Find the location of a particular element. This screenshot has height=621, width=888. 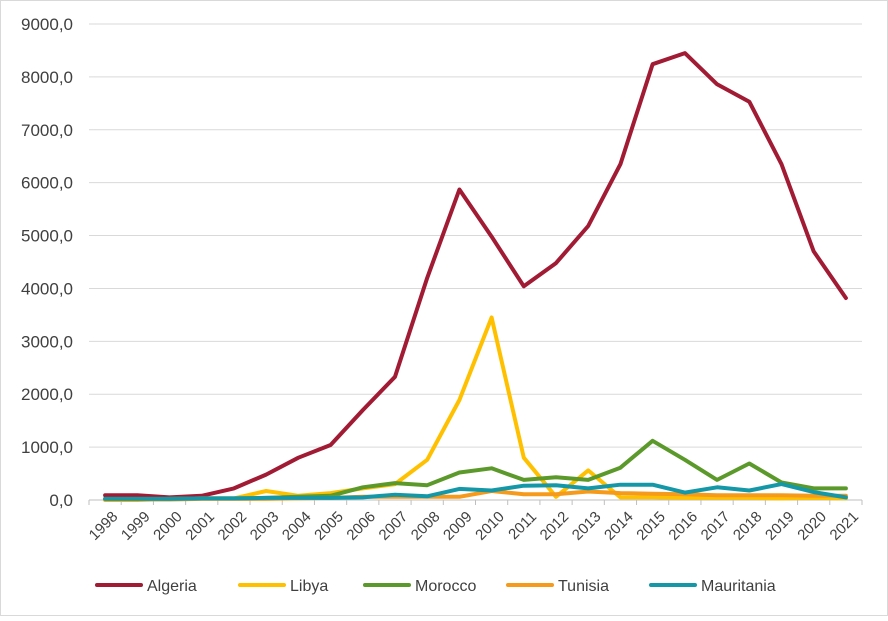

x-tick-label: 2002 is located at coordinates (233, 526).